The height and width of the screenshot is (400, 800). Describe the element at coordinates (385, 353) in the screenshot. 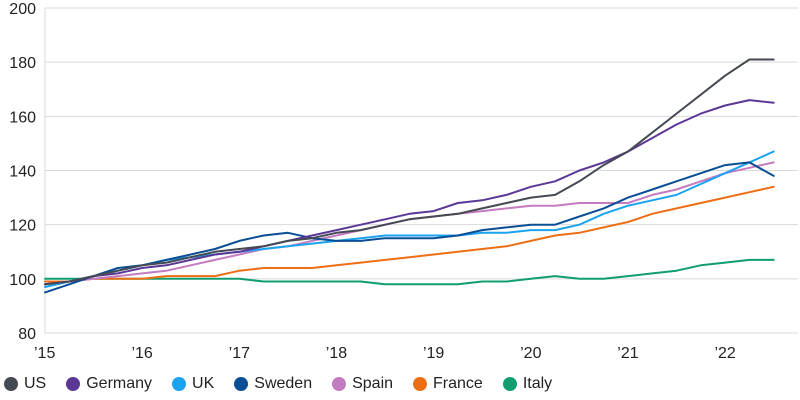

I see `x-axis-ticks: ’15 ’16 ’17 ’18 ’19 ’20 ’21 ’22` at that location.